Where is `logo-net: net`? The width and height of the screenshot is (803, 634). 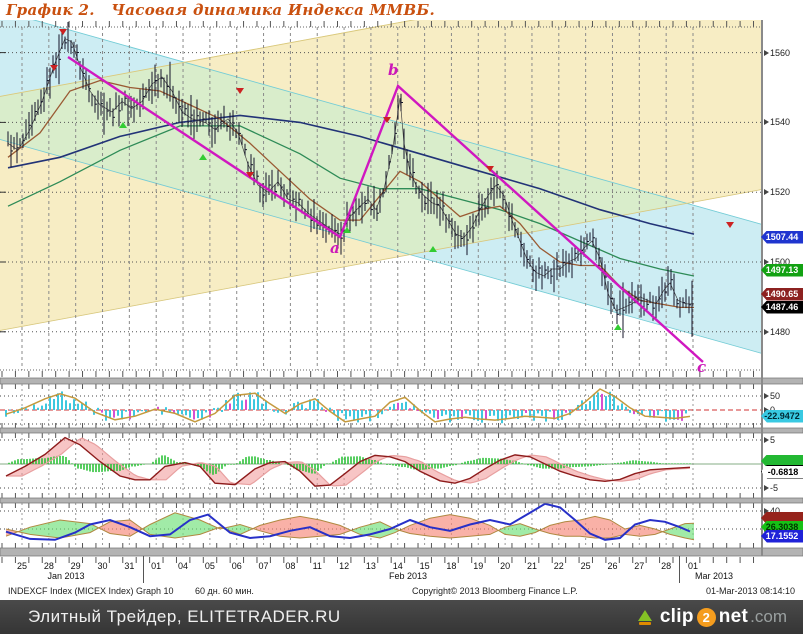 logo-net: net is located at coordinates (733, 616).